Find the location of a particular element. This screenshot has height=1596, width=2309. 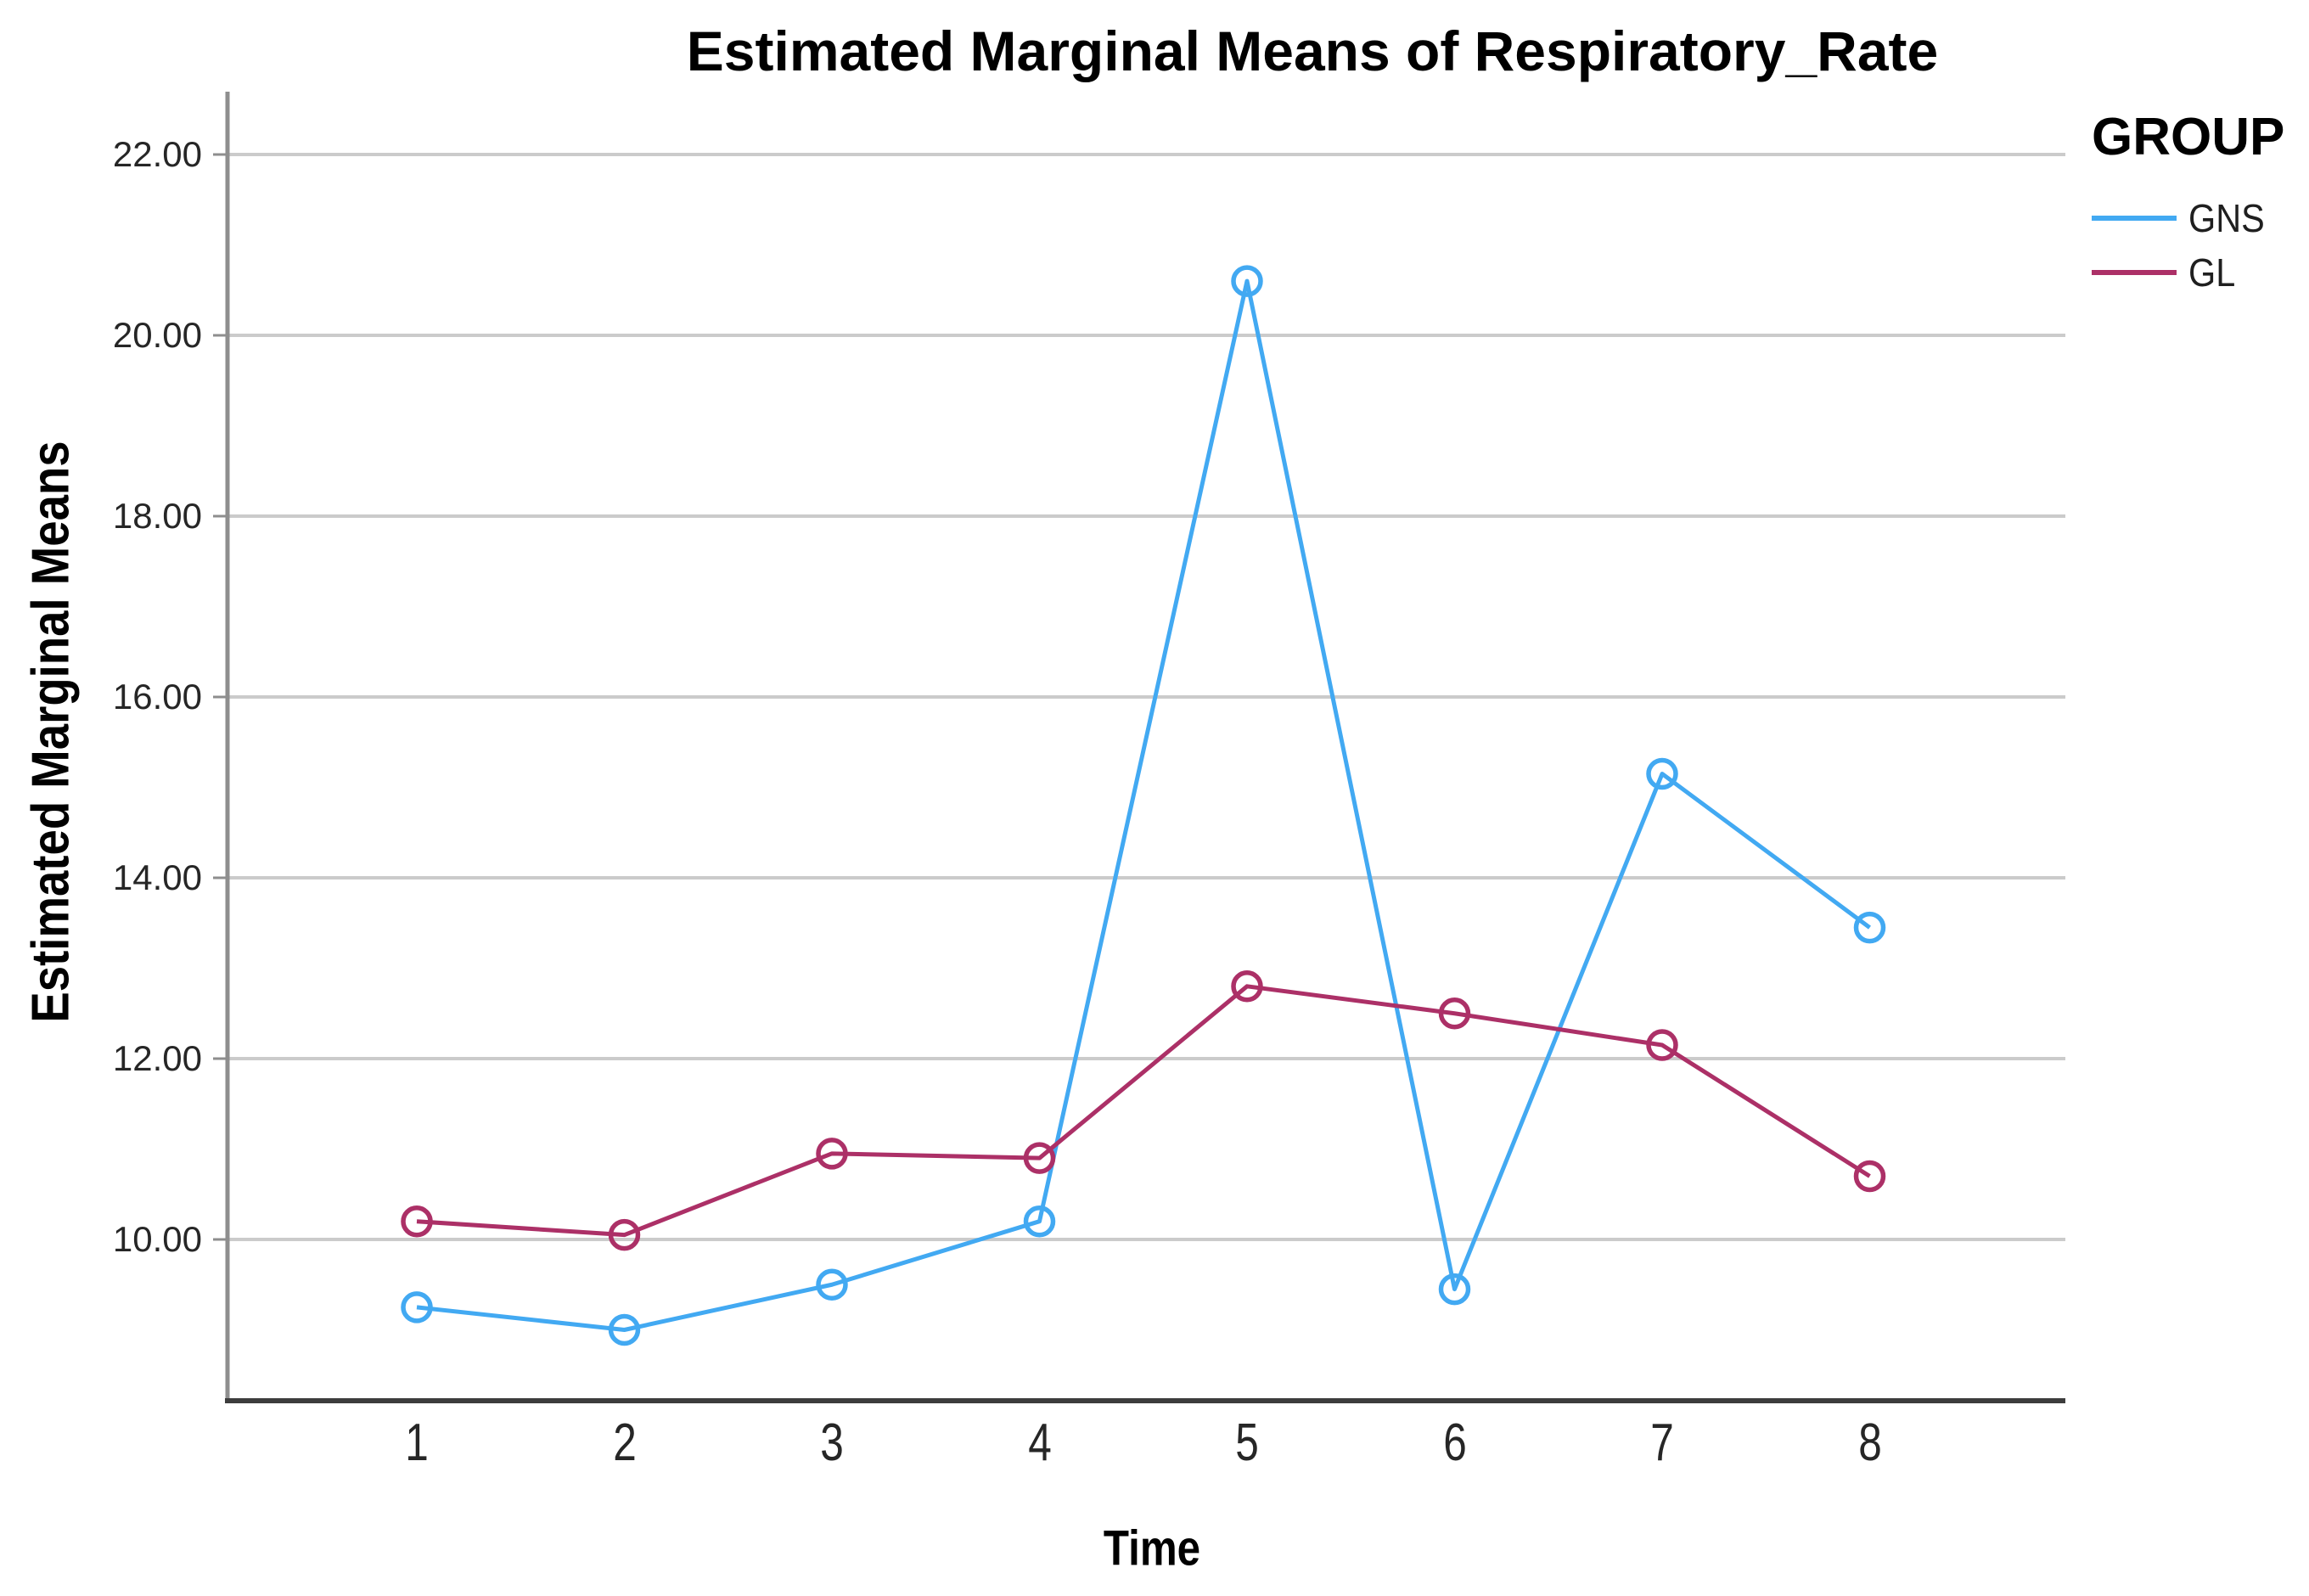

x-tick-label: 6 is located at coordinates (1454, 1442).